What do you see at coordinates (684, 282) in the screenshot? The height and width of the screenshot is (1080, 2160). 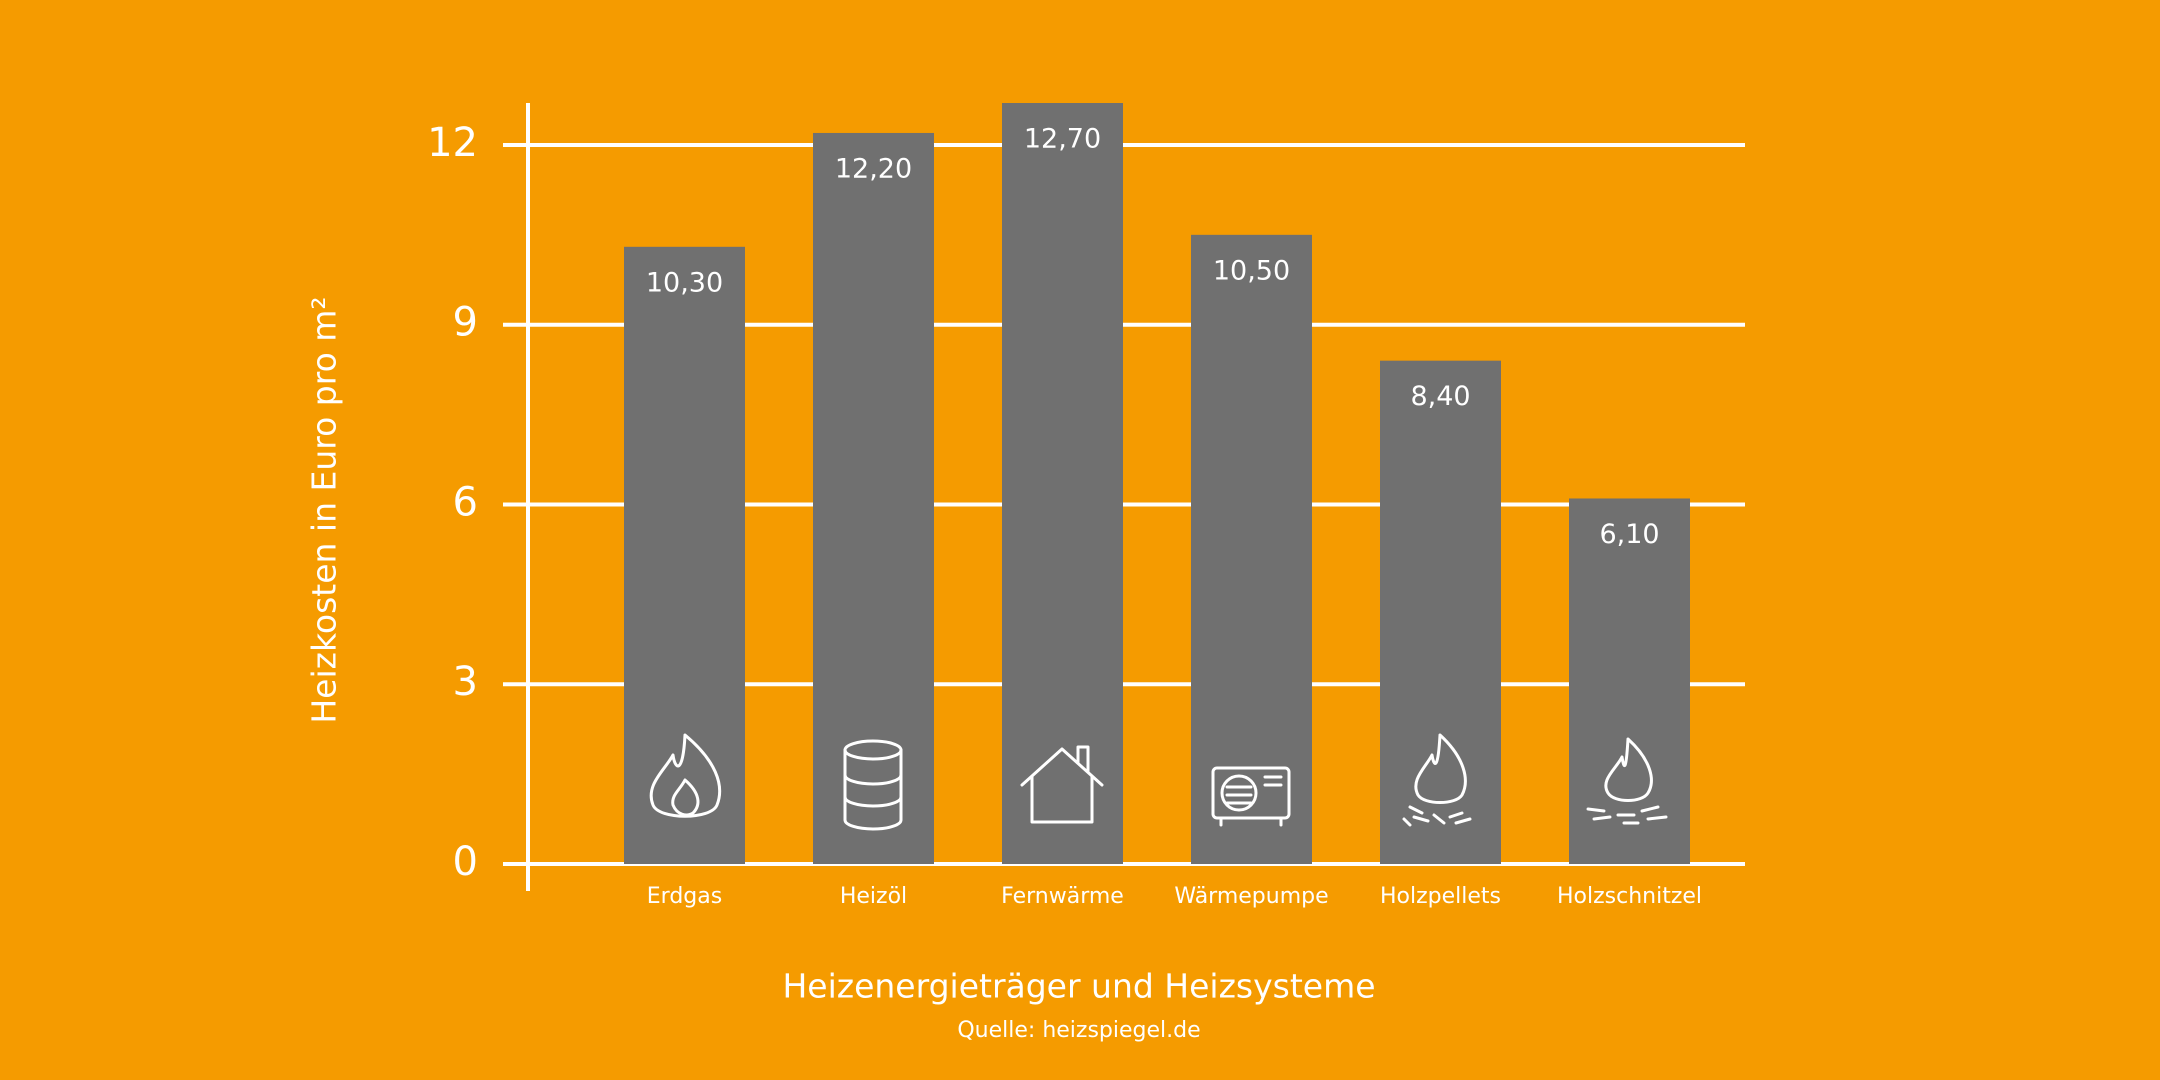 I see `value-label: 10,30` at bounding box center [684, 282].